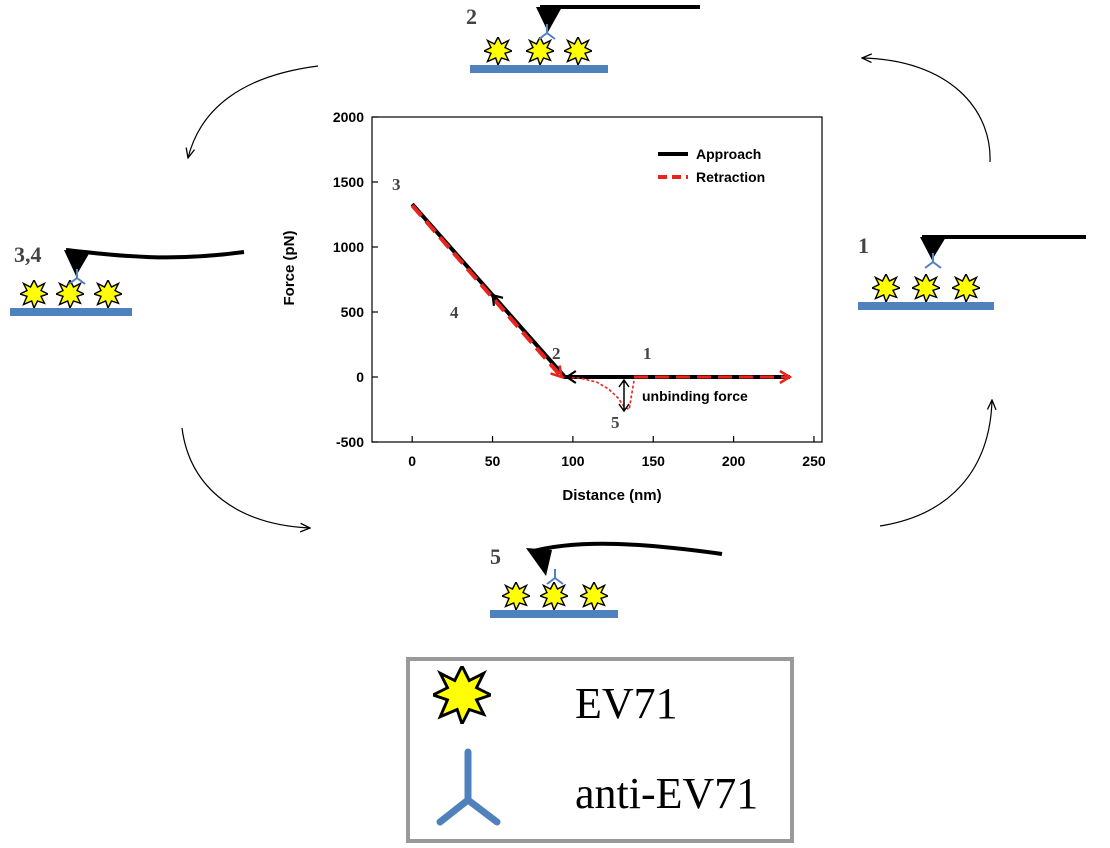  Describe the element at coordinates (617, 452) in the screenshot. I see `x-axis-ticks: 0 50 100 150 200 250` at that location.